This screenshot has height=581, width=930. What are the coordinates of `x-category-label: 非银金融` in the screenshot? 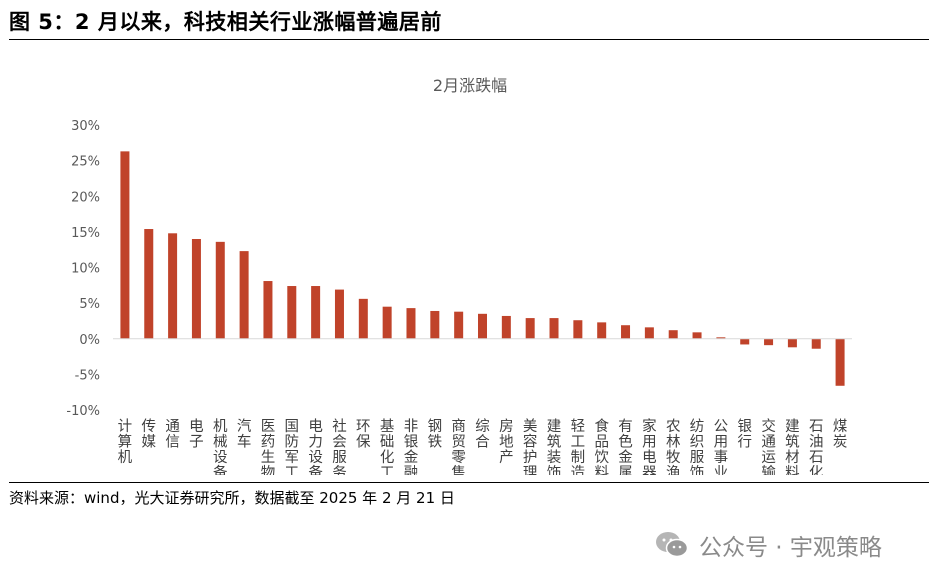 It's located at (411, 446).